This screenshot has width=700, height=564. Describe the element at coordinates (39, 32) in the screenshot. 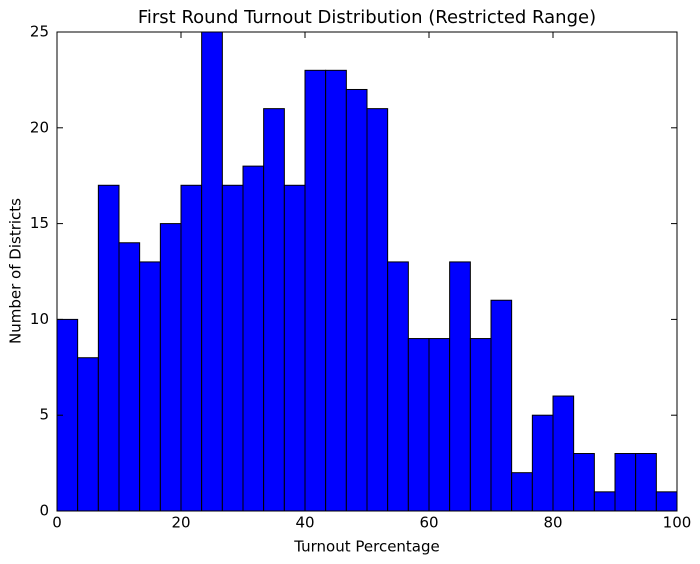

I see `y-tick-label: 25` at that location.